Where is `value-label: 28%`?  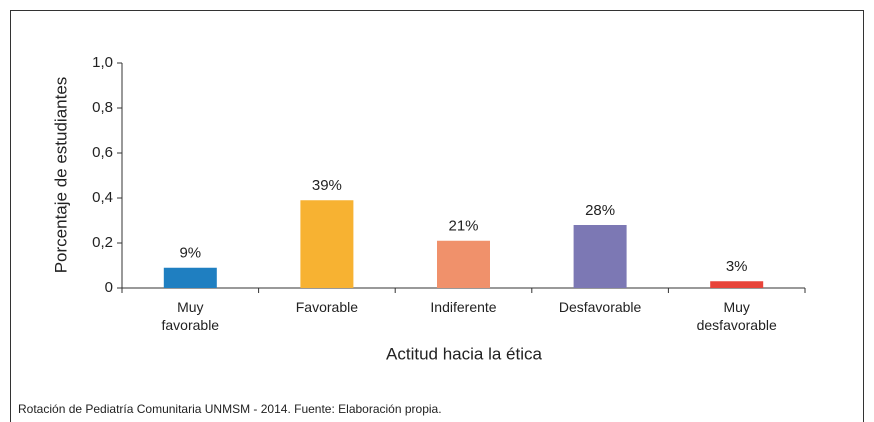 value-label: 28% is located at coordinates (600, 210).